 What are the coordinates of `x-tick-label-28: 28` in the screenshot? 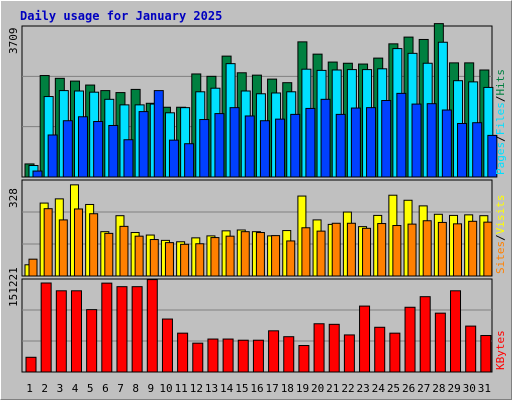 It's located at (438, 388).